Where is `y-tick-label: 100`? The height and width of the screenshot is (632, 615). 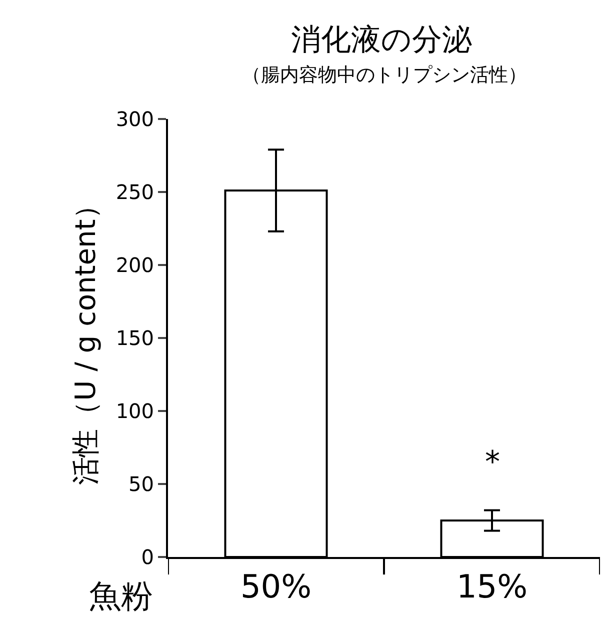
y-tick-label: 100 is located at coordinates (135, 411).